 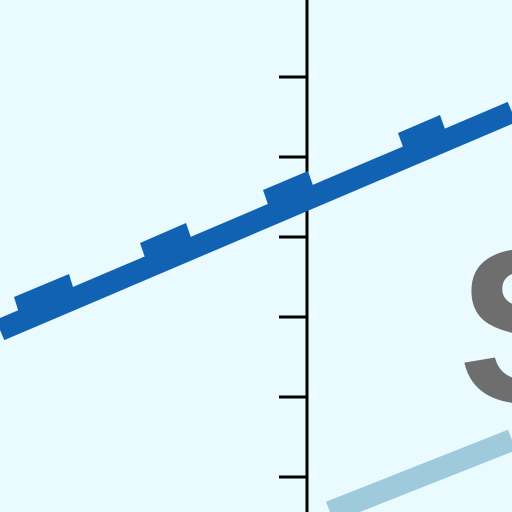 I want to click on axis-ticks, so click(x=293, y=277).